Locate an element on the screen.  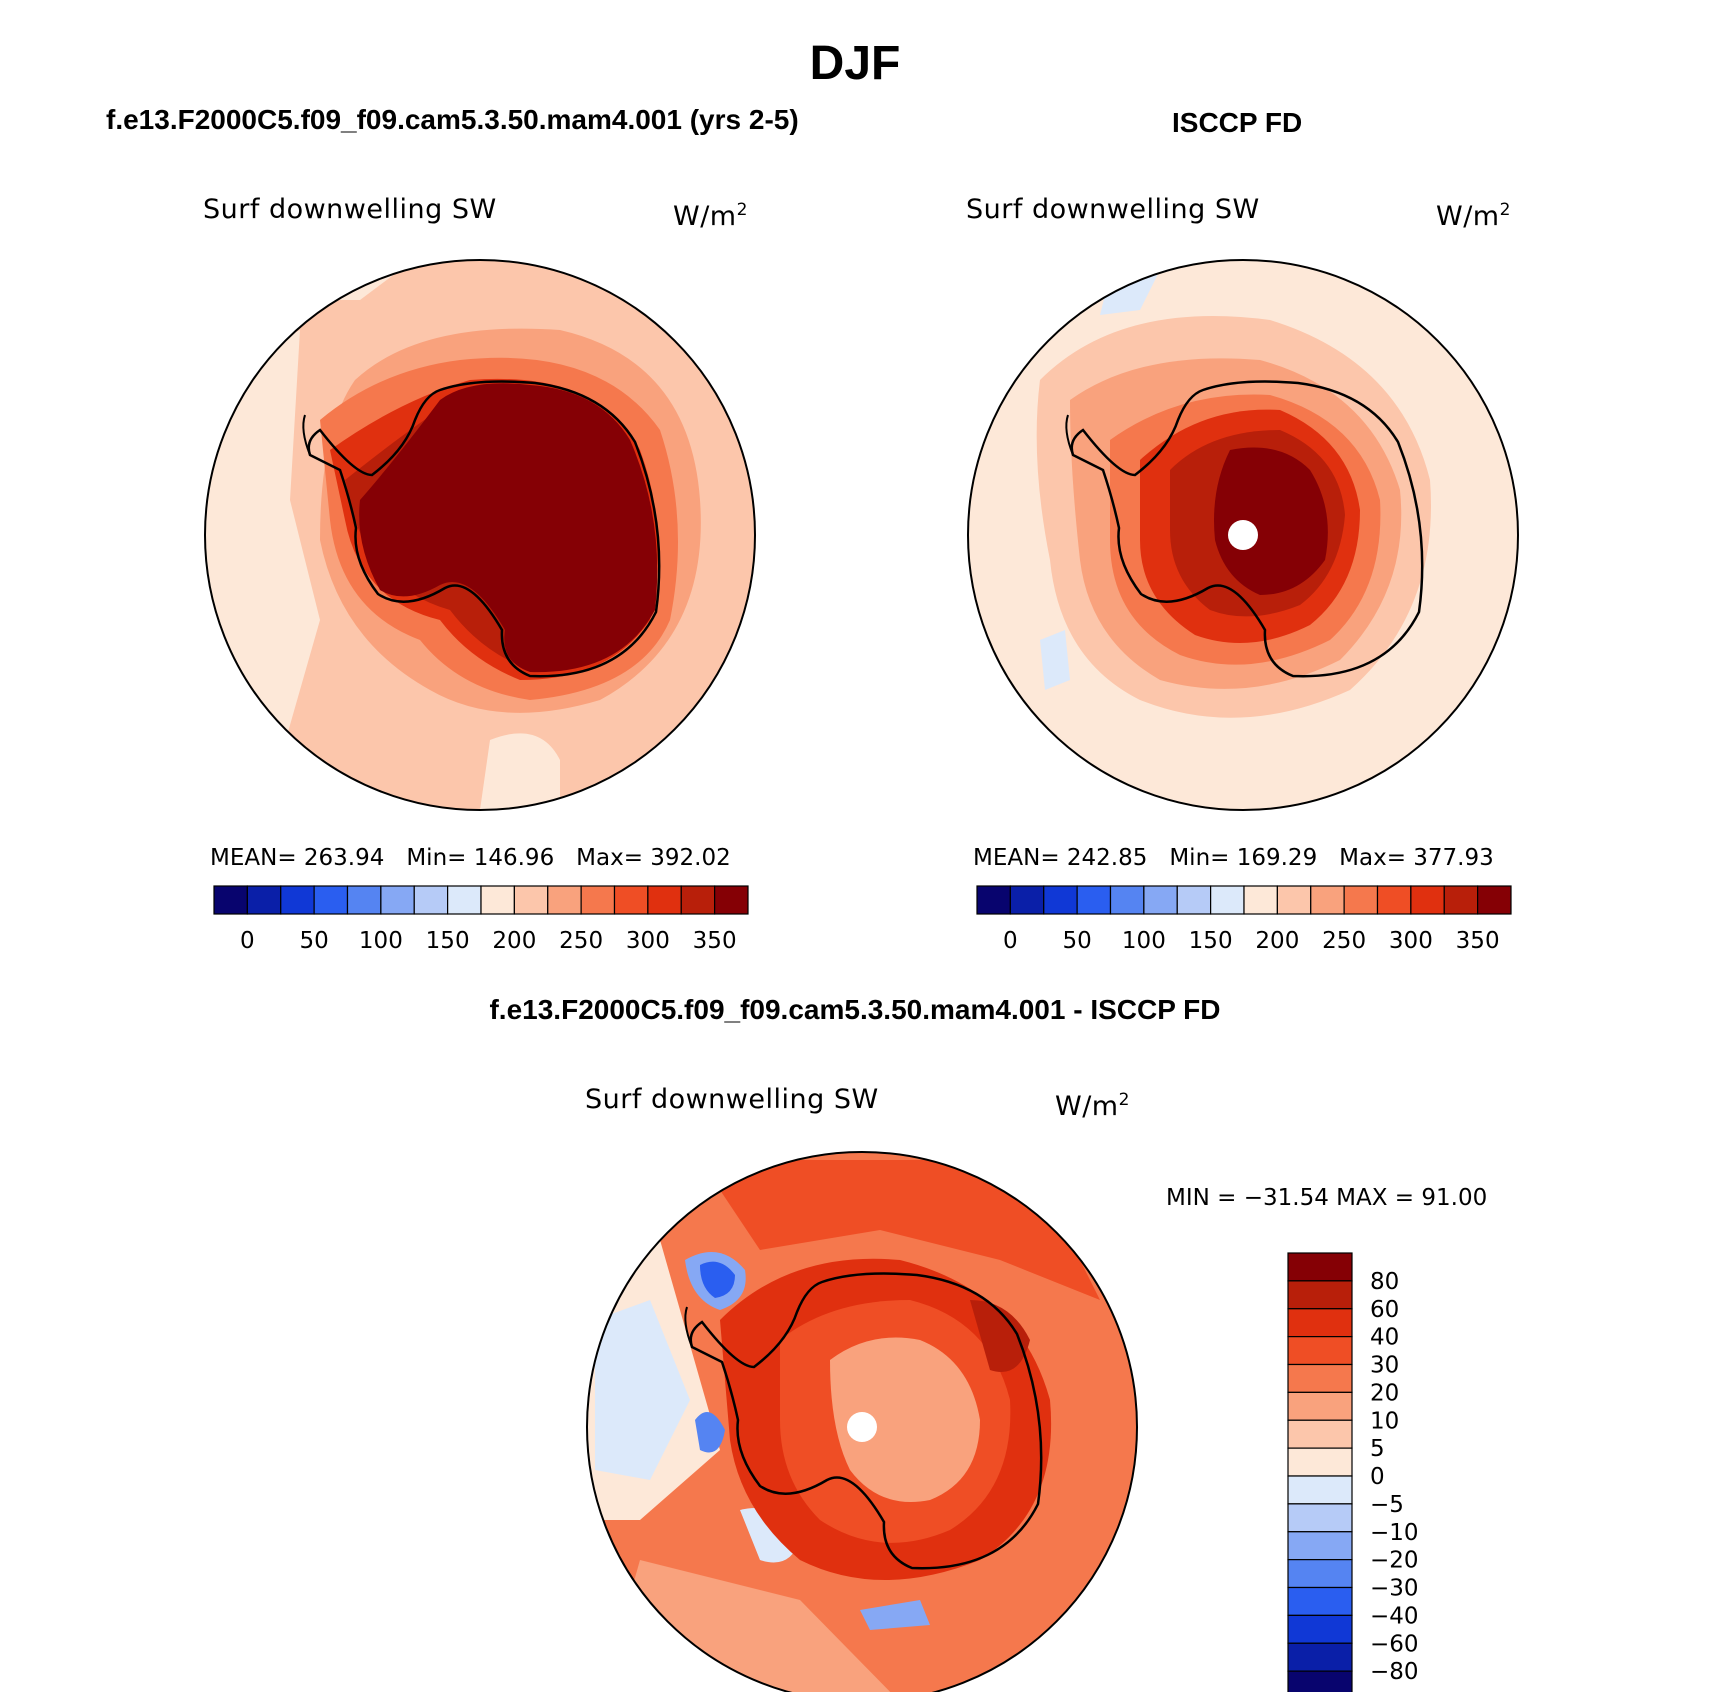
panel-1-colorbar-tick-label: 0 is located at coordinates (247, 941).